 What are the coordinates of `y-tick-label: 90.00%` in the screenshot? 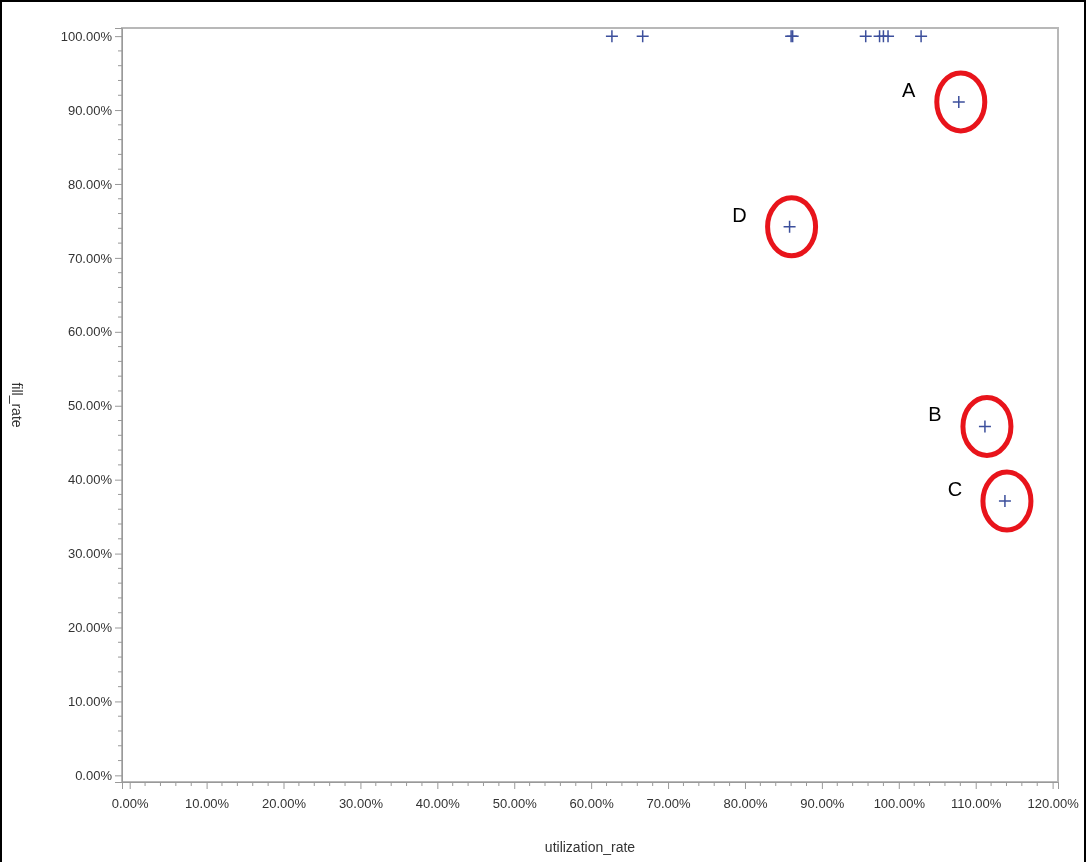 It's located at (90, 110).